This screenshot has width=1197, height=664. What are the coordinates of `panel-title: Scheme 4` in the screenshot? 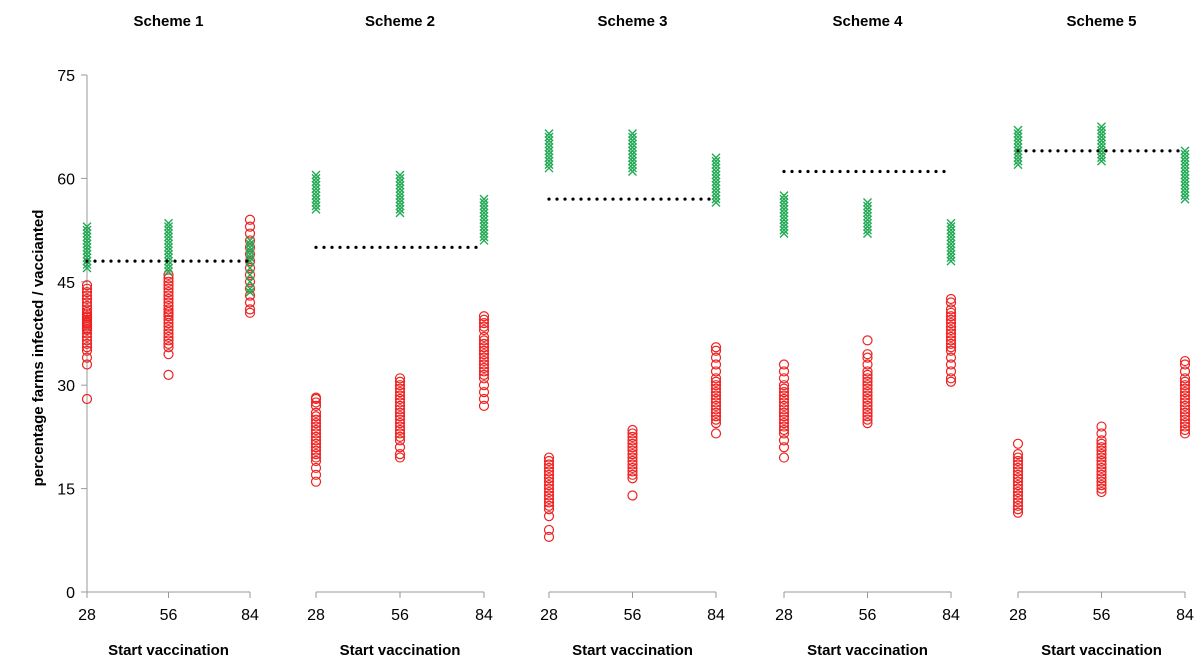 It's located at (867, 21).